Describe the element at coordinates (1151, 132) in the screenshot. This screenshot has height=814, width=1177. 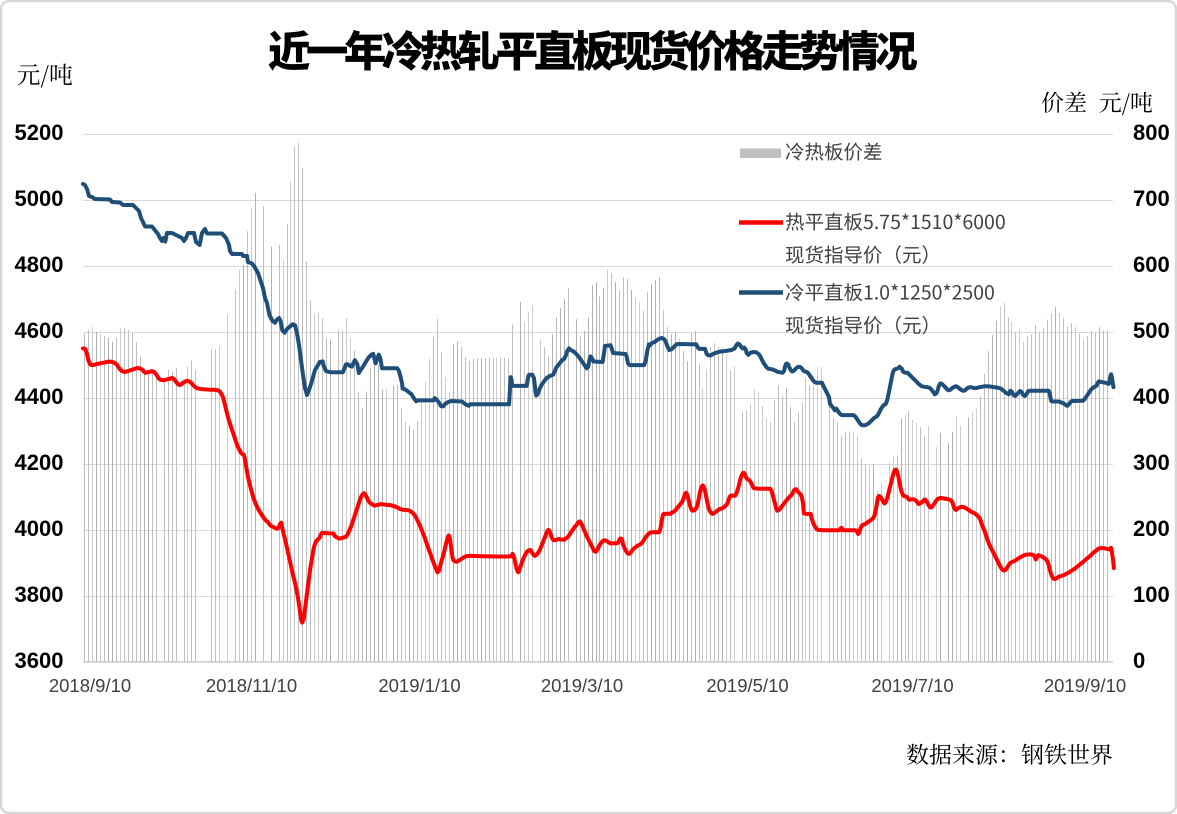
I see `svg-text: 800` at that location.